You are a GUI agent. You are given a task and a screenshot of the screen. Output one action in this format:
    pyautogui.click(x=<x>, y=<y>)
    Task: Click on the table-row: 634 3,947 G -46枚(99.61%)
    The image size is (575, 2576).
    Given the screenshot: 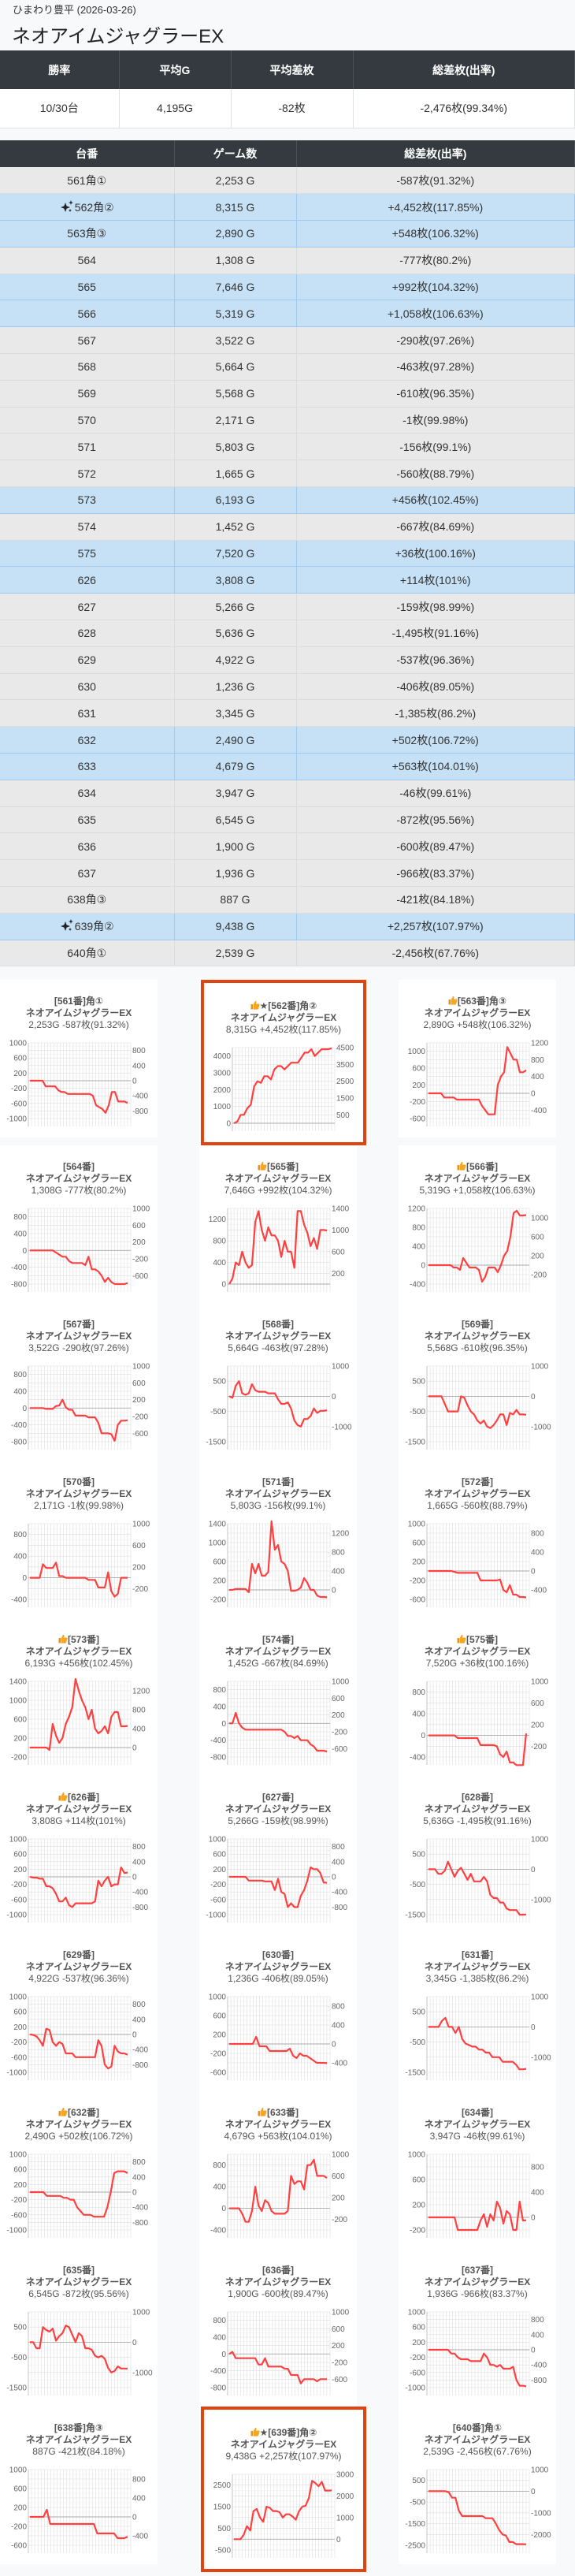 What is the action you would take?
    pyautogui.click(x=287, y=793)
    